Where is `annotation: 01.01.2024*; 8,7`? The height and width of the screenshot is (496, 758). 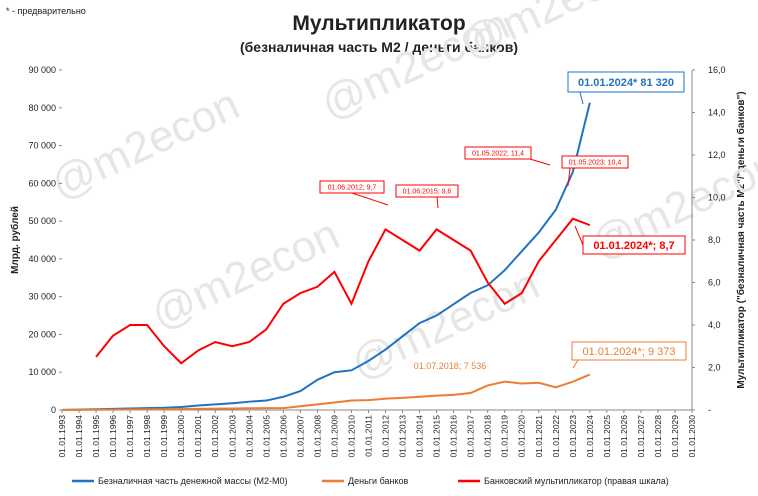
annotation: 01.01.2024*; 8,7 is located at coordinates (633, 246).